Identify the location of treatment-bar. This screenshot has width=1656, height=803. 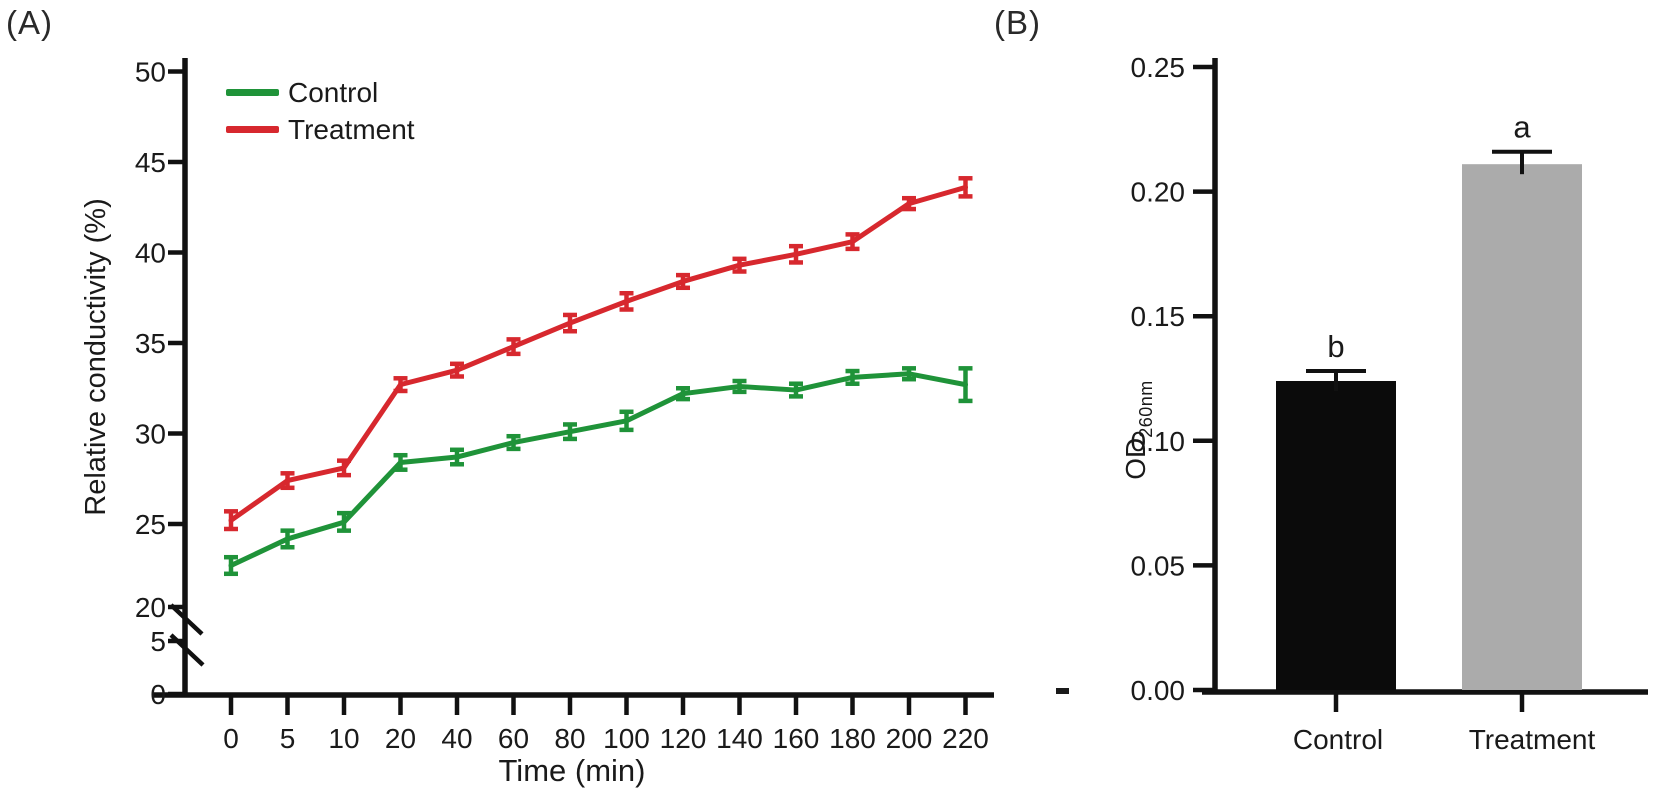
(1522, 427).